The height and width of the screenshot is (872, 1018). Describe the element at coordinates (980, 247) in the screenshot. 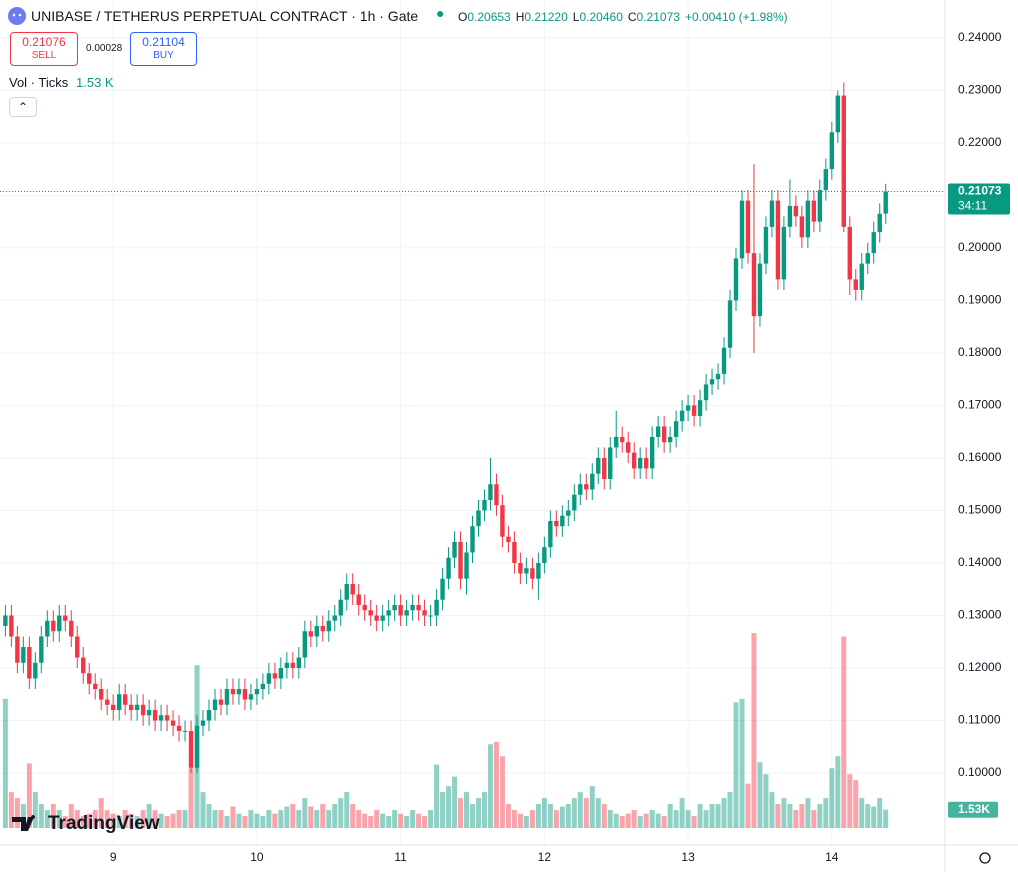

I see `y-tick-label: 0.20000` at that location.